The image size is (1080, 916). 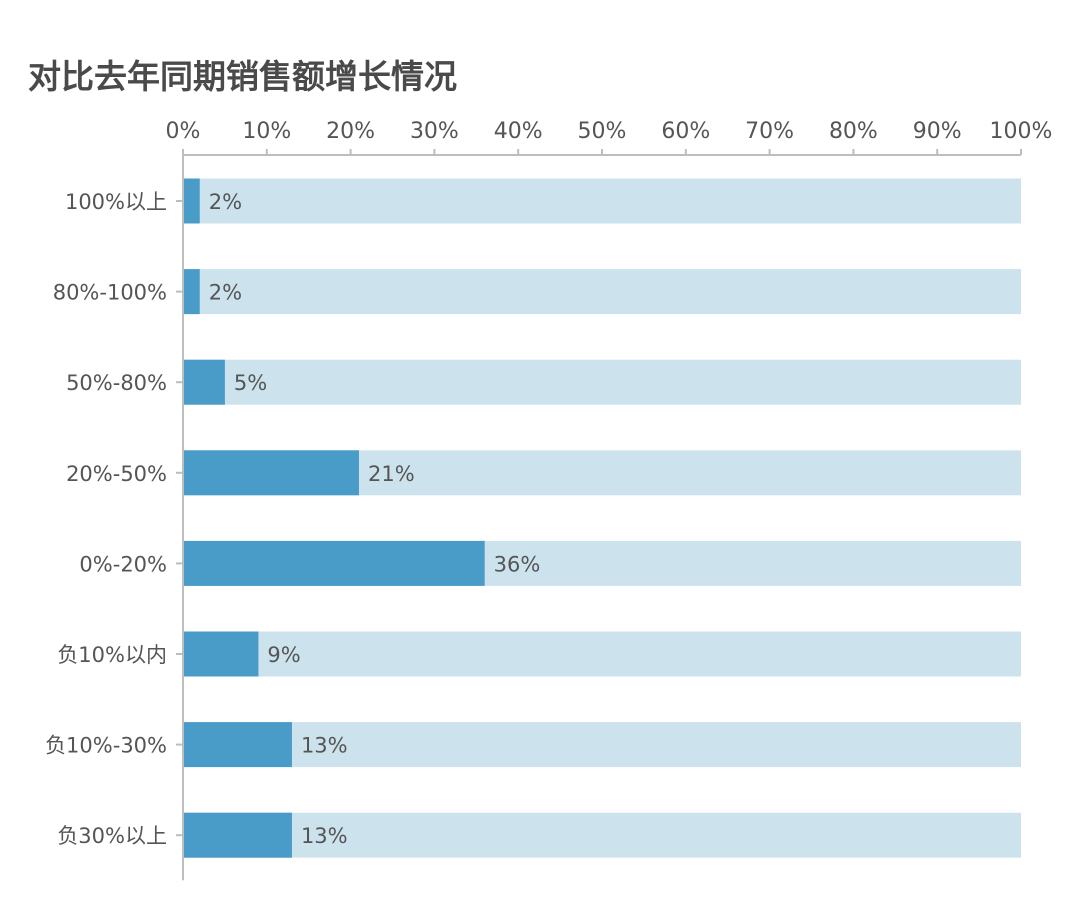 I want to click on x-tick-label: 30%, so click(x=434, y=131).